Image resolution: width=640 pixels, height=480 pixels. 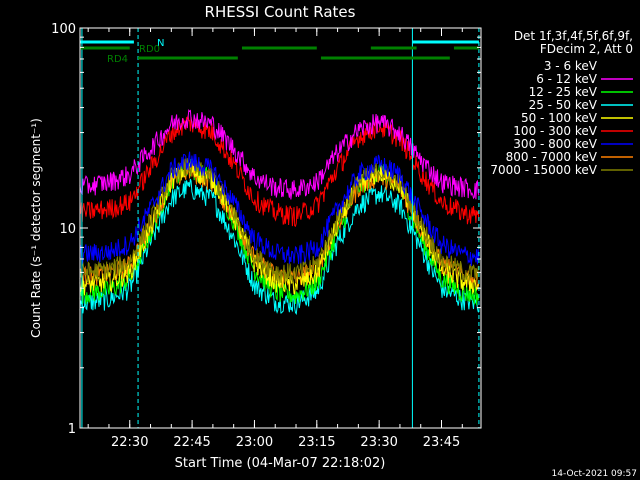 I want to click on y-tick-label-2: 10, so click(x=67, y=229).